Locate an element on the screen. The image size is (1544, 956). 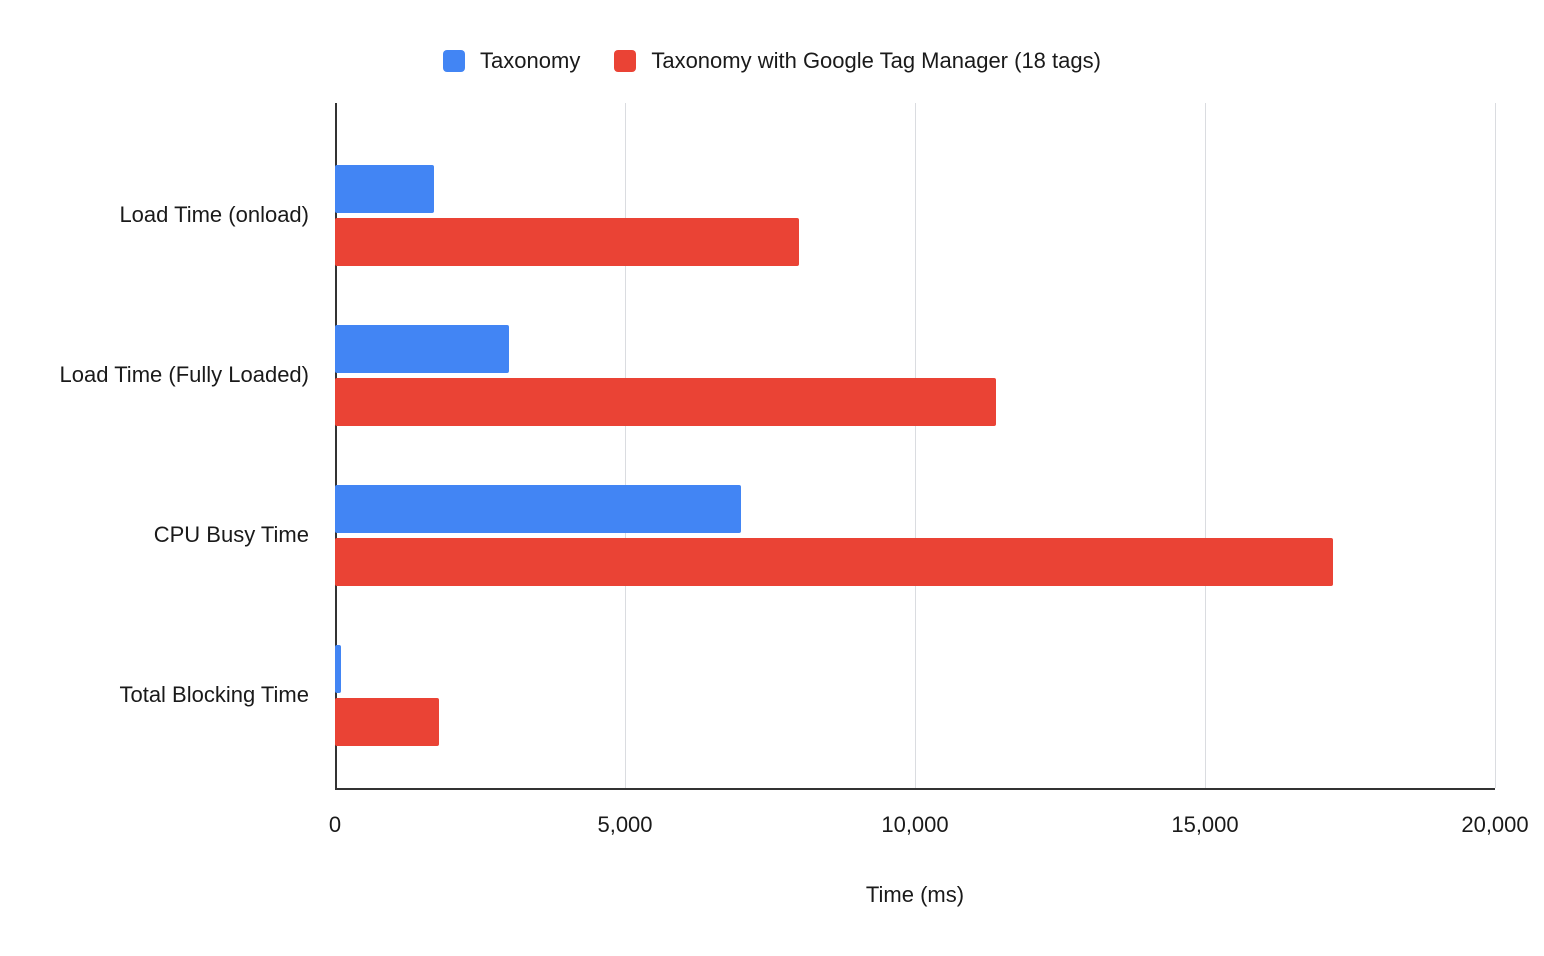
legend-item-taxonomy: Taxonomy is located at coordinates (511, 61).